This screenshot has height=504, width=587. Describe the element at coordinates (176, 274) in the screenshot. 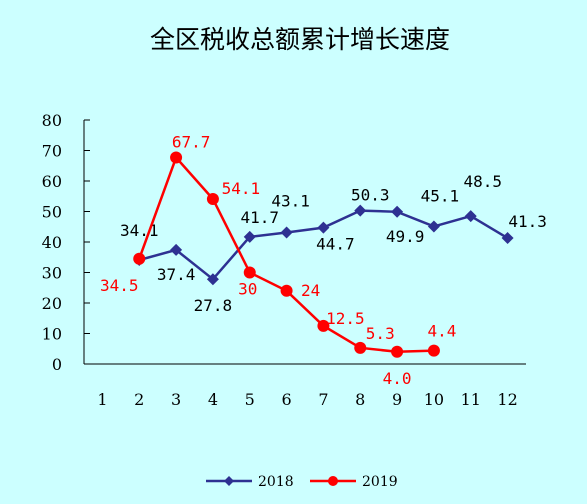

I see `data-label: 37.4` at that location.